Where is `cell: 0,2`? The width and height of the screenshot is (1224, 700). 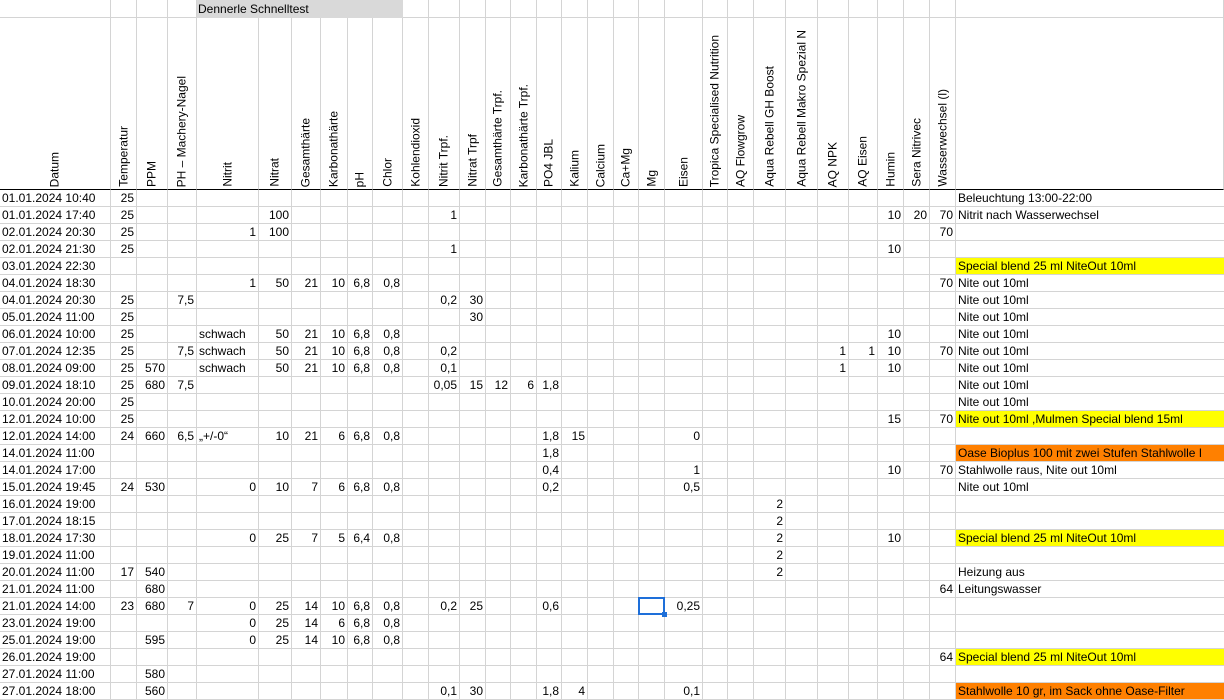
cell: 0,2 is located at coordinates (549, 487).